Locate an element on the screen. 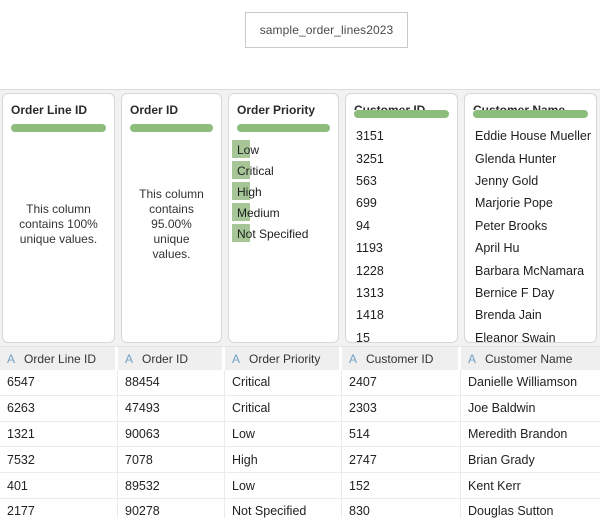  profile-value-item: 563 is located at coordinates (401, 181).